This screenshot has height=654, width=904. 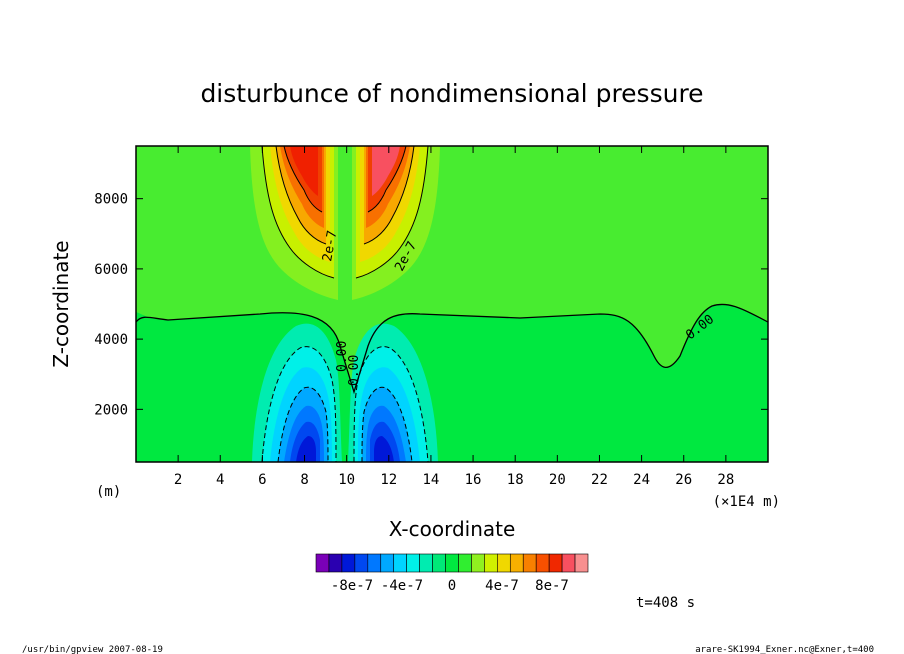 I want to click on x-tick-label: 22, so click(x=599, y=480).